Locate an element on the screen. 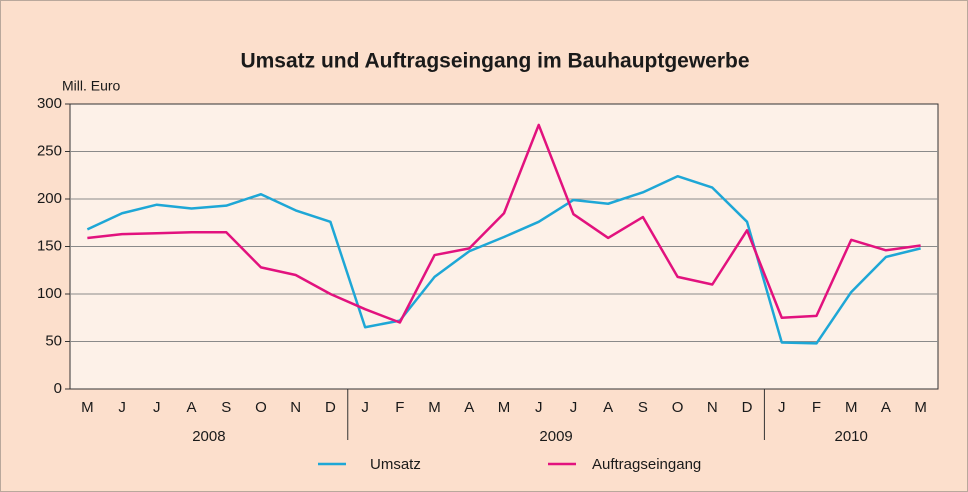 The width and height of the screenshot is (968, 492). y-tick-label: 200 is located at coordinates (49, 198).